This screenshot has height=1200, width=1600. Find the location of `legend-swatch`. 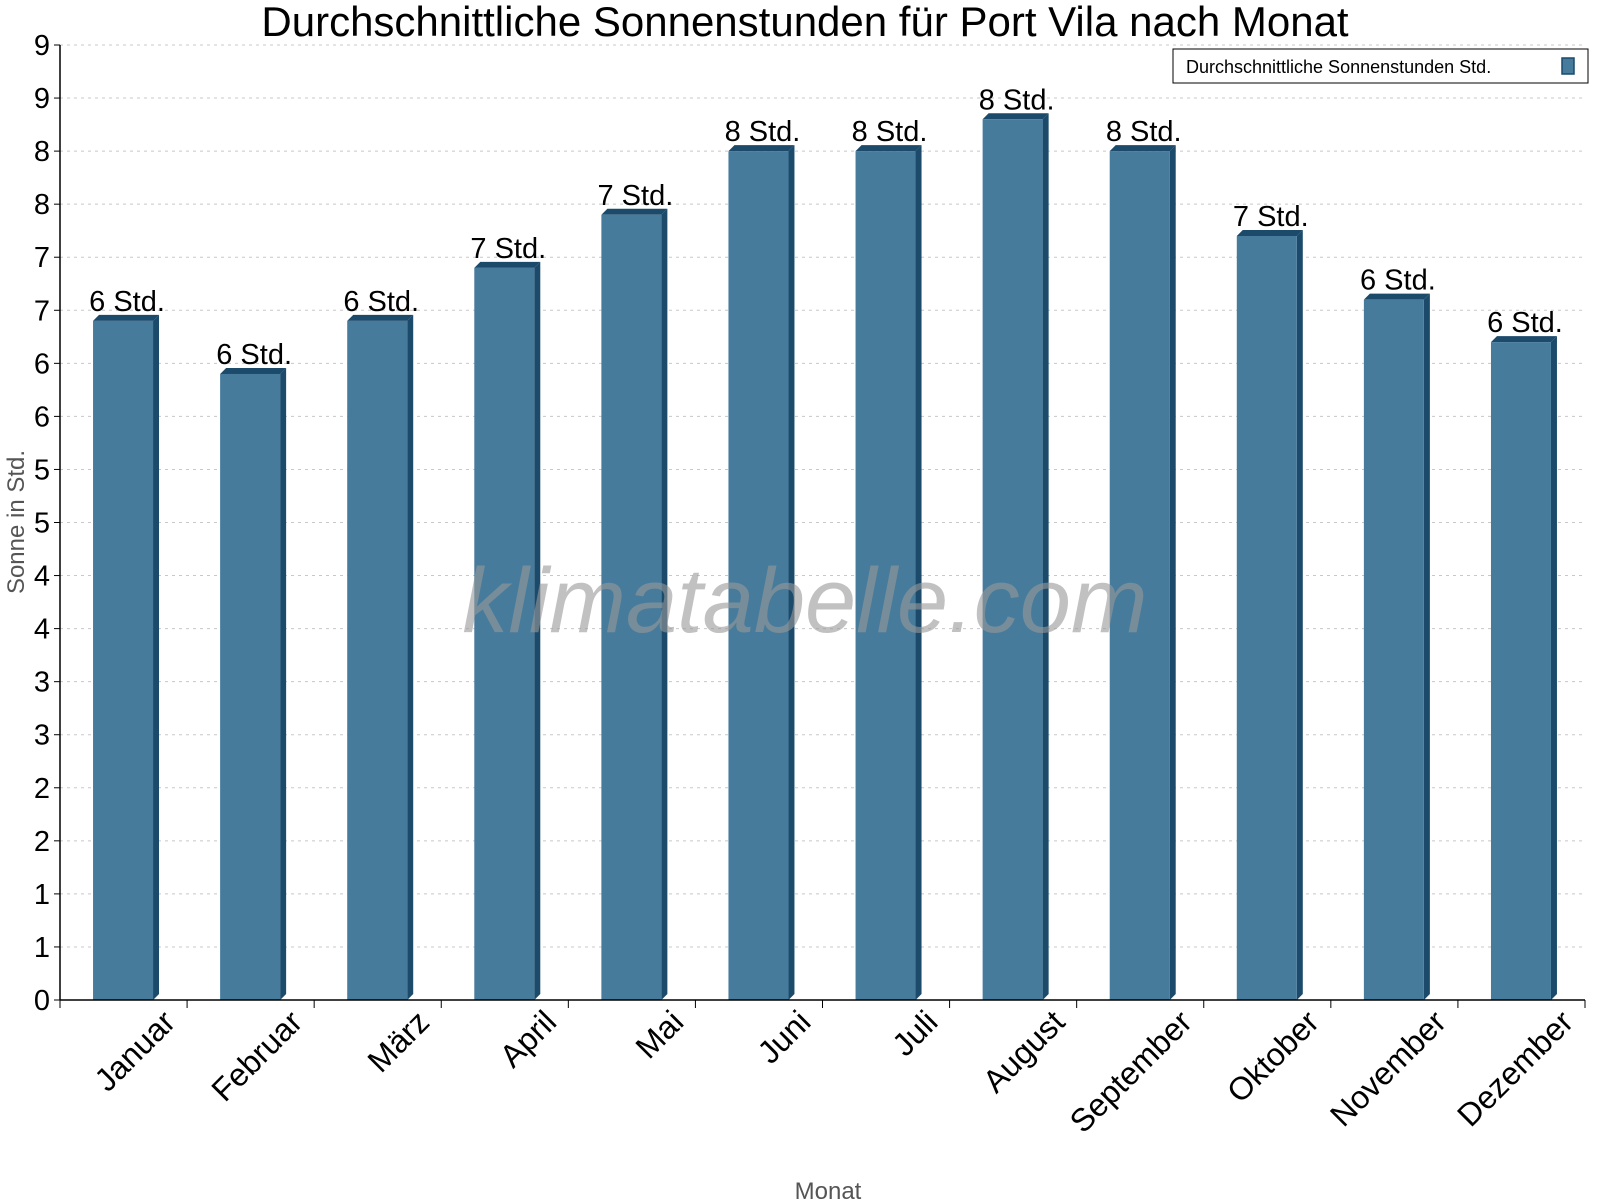

legend-swatch is located at coordinates (1568, 66).